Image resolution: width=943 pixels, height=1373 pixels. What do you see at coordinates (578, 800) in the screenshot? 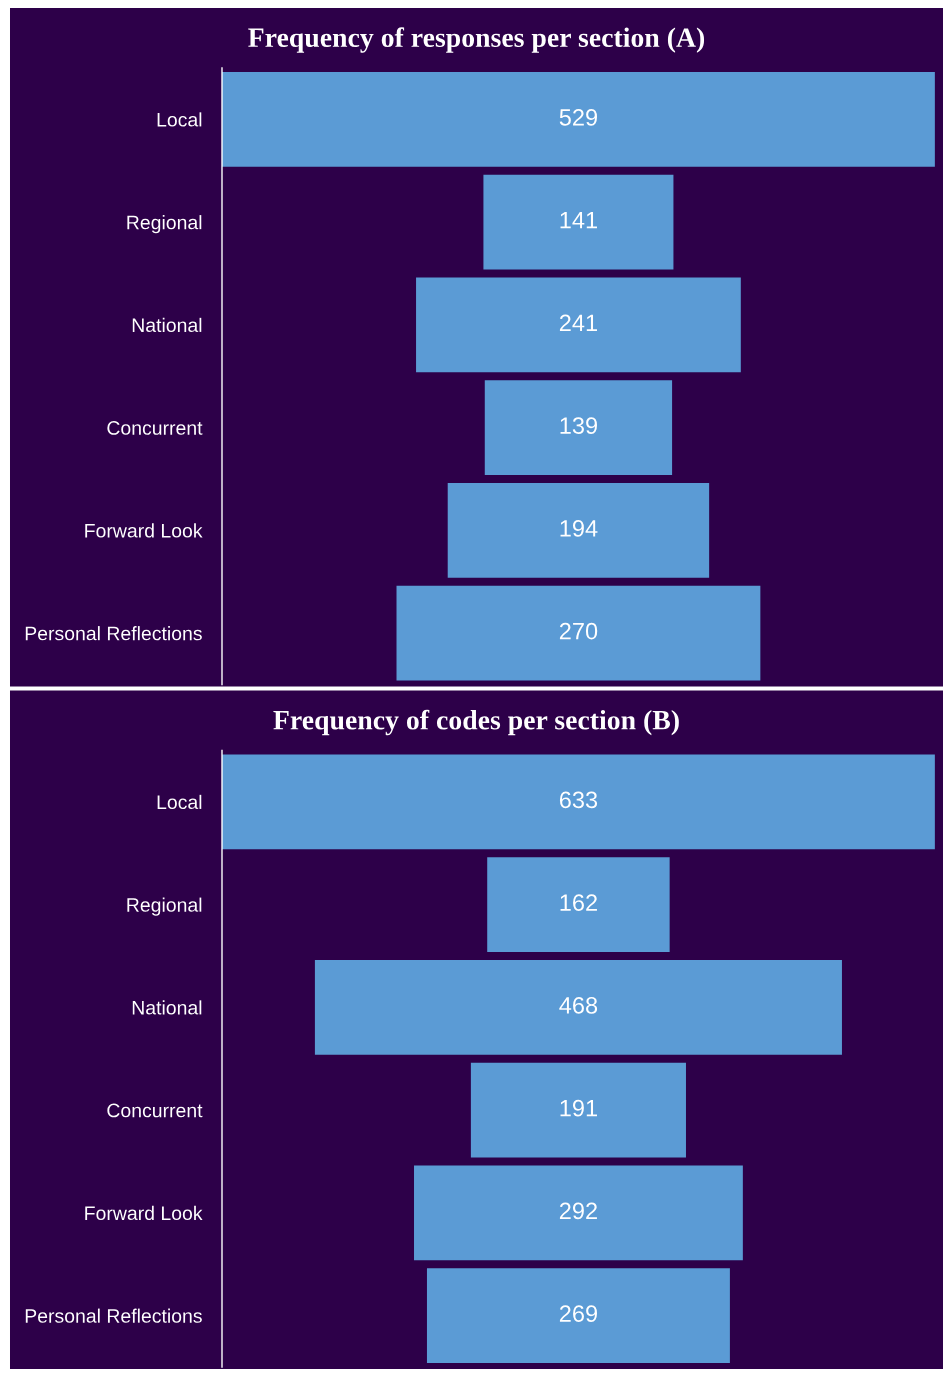
I see `data-label: 633` at bounding box center [578, 800].